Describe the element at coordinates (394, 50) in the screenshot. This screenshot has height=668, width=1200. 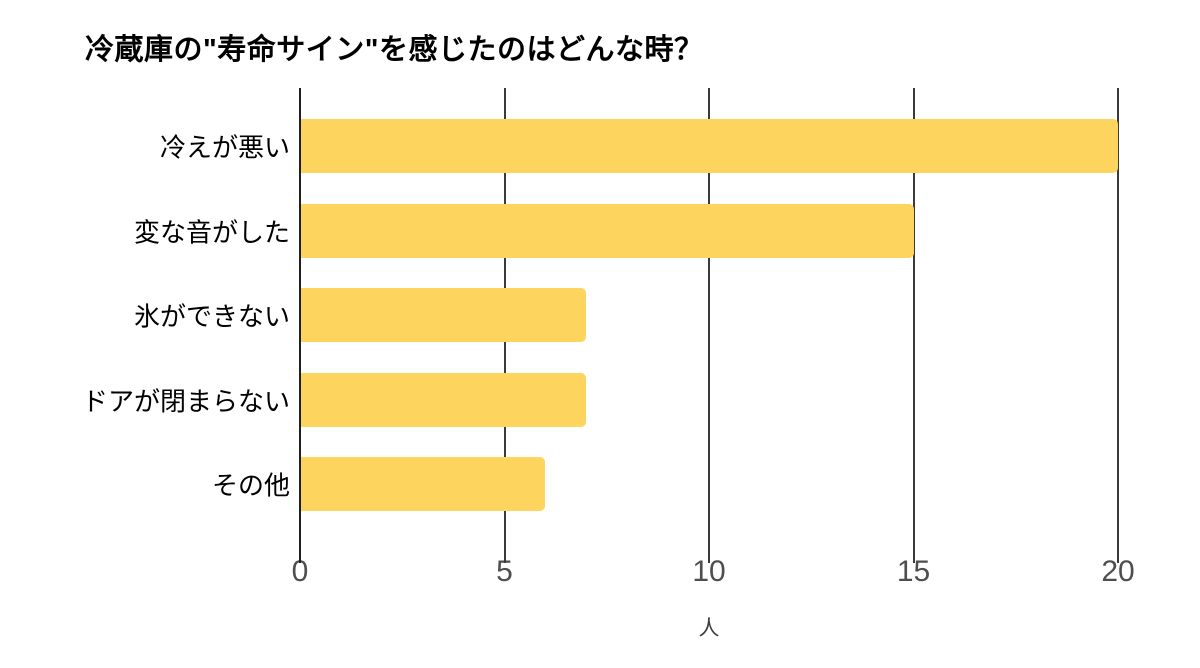
I see `chart-title: 冷蔵庫の"寿命サイン"を感じたのはどんな時？` at that location.